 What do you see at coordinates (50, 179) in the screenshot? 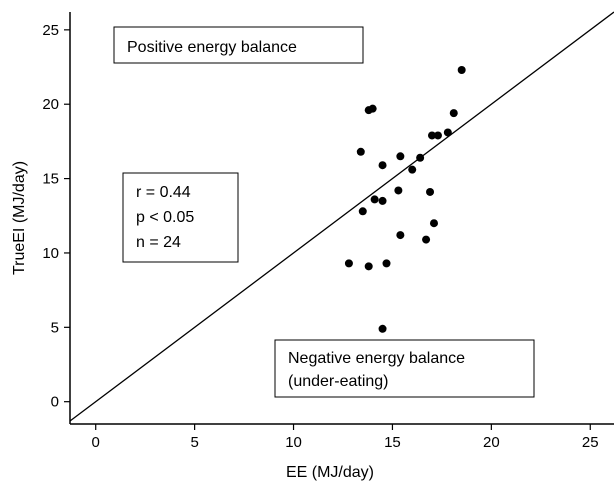
I see `y-tick-label: 15` at bounding box center [50, 179].